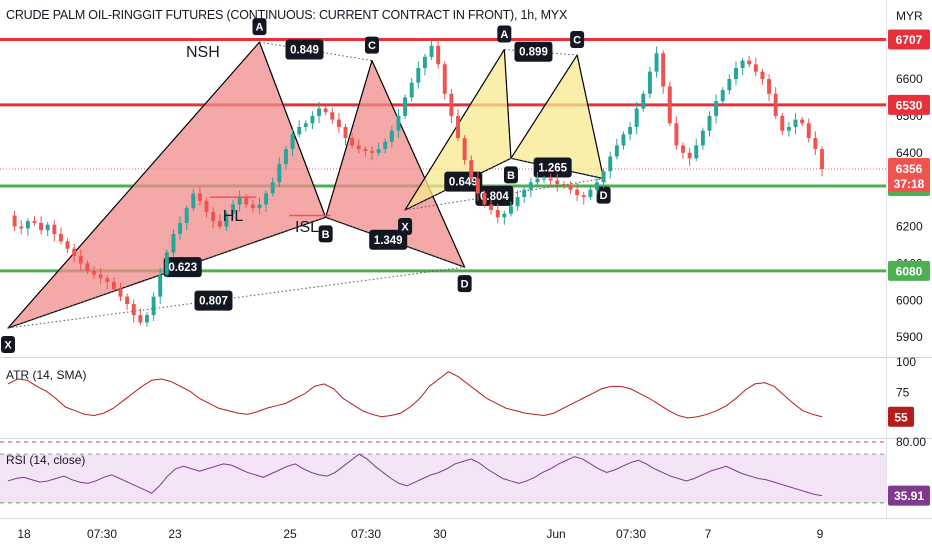  I want to click on rsi-band, so click(443, 478).